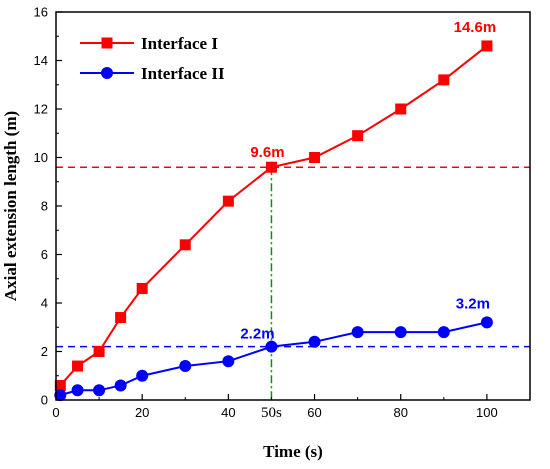  What do you see at coordinates (314, 412) in the screenshot?
I see `x-tick-label: 60` at bounding box center [314, 412].